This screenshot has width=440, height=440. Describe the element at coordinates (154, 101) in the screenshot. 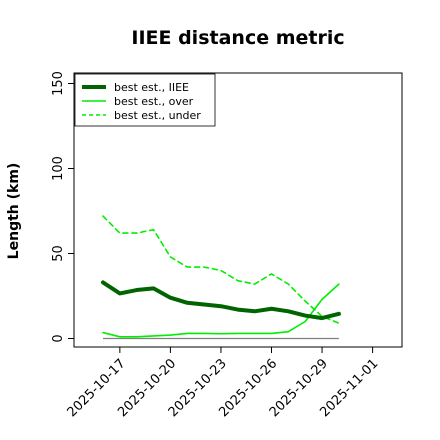

I see `legend-label-1: best est., over` at that location.